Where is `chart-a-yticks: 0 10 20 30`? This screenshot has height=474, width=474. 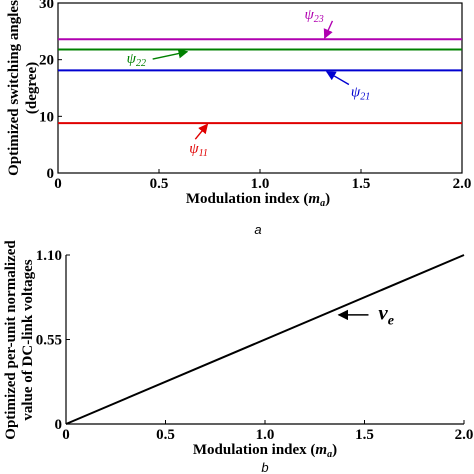 chart-a-yticks: 0 10 20 30 is located at coordinates (50, 91).